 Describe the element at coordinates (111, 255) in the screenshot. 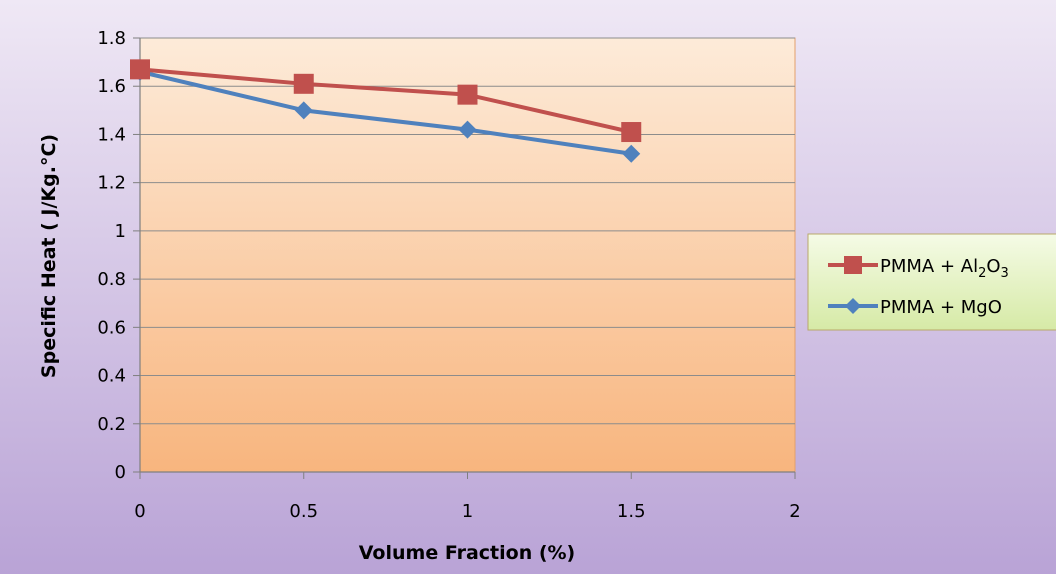

I see `y-tick-labels: 0 0.2 0.4 0.6 0.8 1 1.2 1.4 1.6 1.8` at that location.